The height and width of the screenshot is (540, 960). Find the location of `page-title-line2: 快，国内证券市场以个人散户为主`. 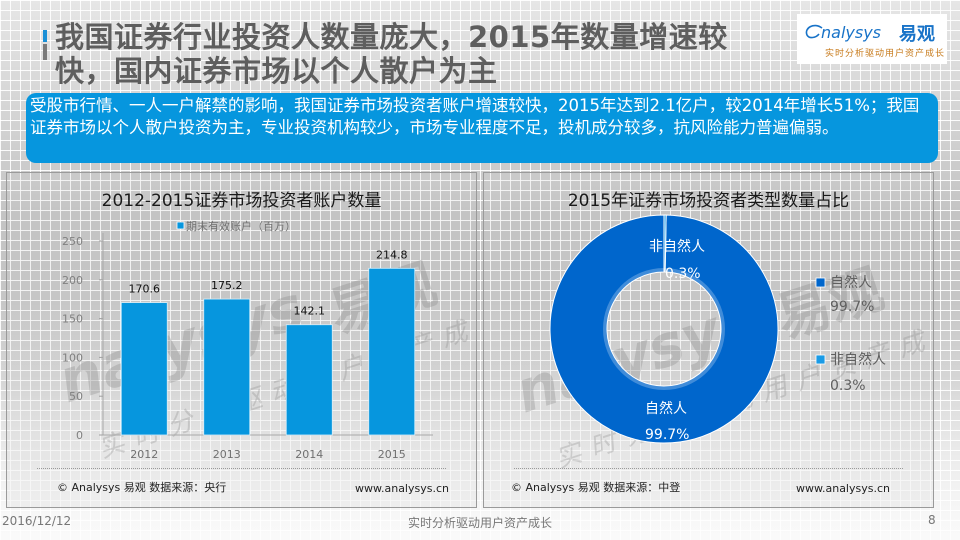

page-title-line2: 快，国内证券市场以个人散户为主 is located at coordinates (276, 71).